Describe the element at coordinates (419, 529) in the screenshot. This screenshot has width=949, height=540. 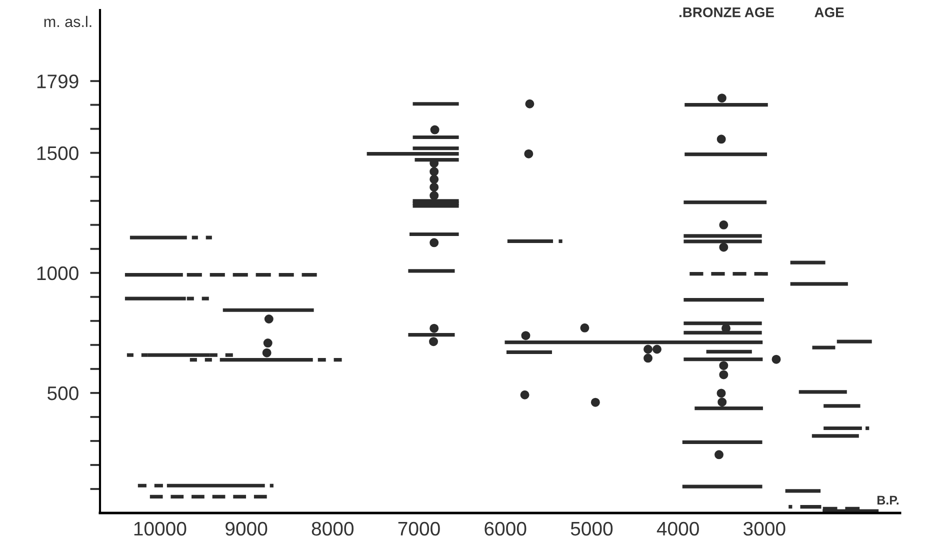
I see `x-tick-label: 7000` at that location.